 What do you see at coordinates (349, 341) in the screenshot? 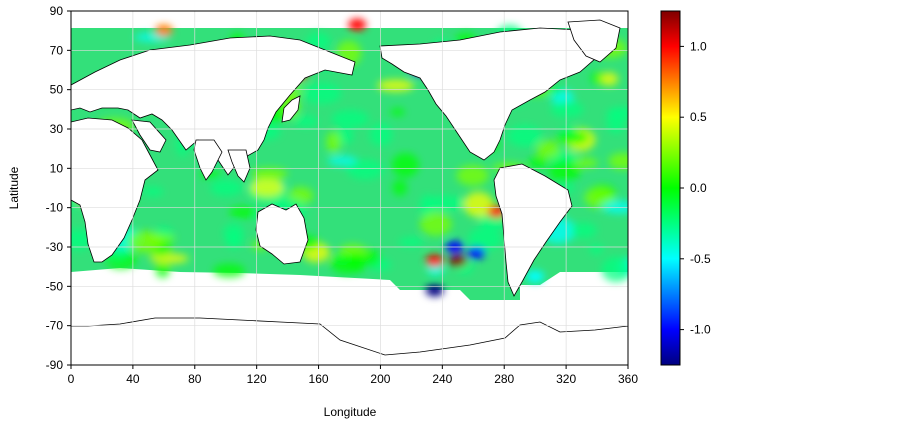
I see `land-antarctica` at bounding box center [349, 341].